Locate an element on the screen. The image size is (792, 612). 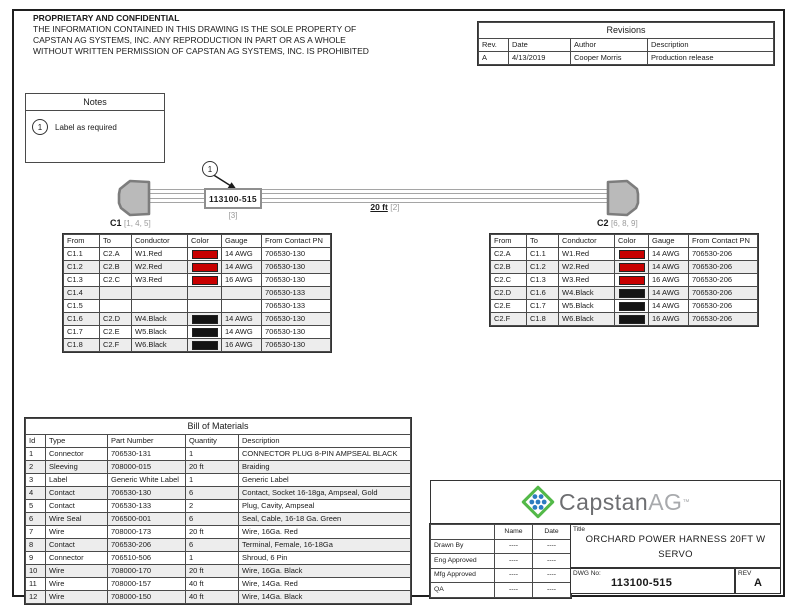
table-header-row: From To Conductor Color Gauge From Contact PN is located at coordinates (624, 241).